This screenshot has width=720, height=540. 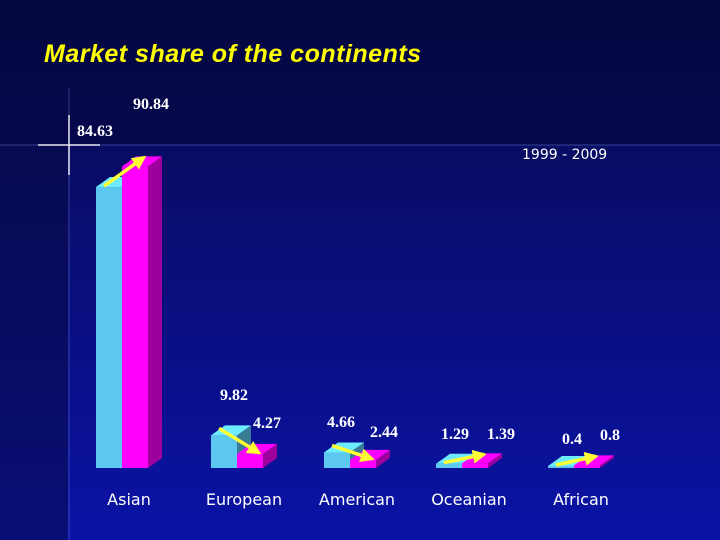 I want to click on value-label-oceanian-s2: 1.39, so click(x=501, y=434).